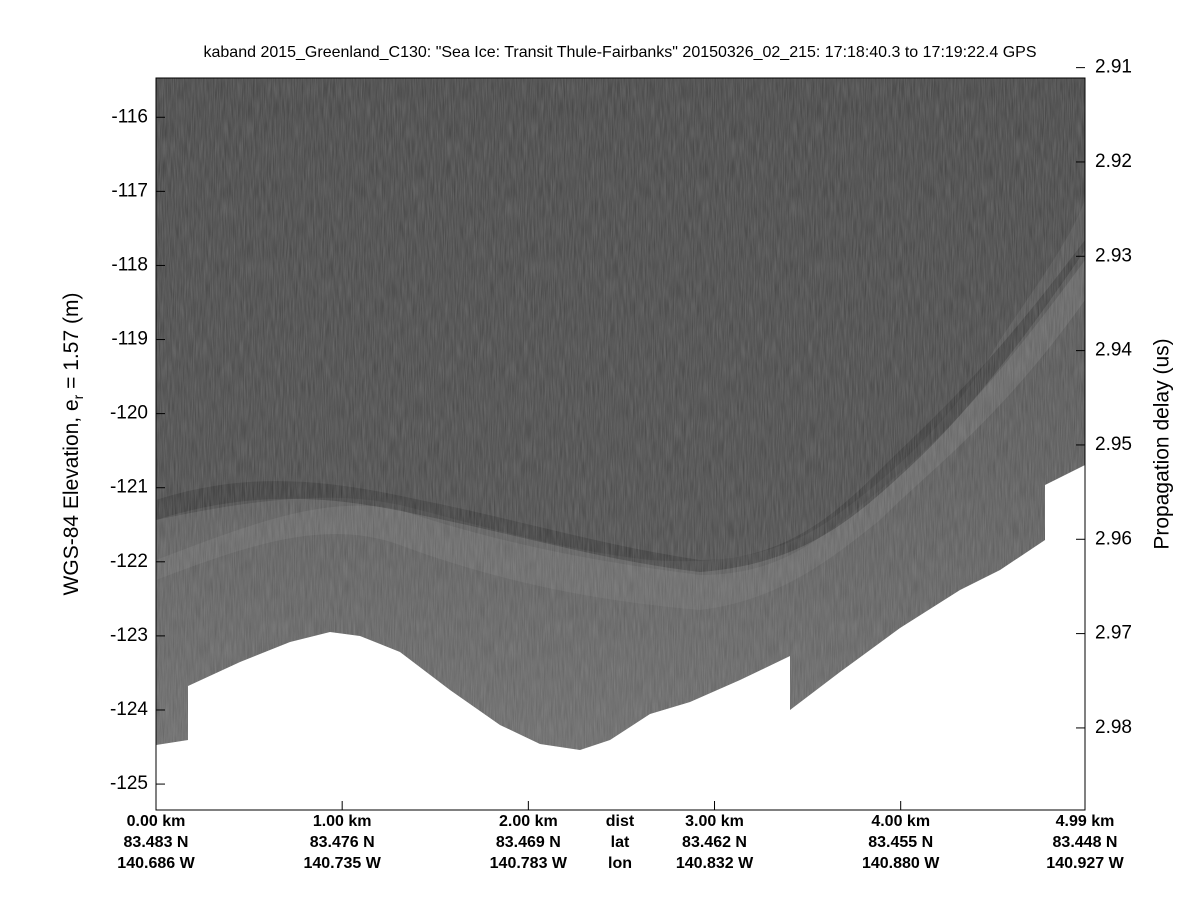 The height and width of the screenshot is (905, 1200). I want to click on y-axis-label-sub: r, so click(78, 396).